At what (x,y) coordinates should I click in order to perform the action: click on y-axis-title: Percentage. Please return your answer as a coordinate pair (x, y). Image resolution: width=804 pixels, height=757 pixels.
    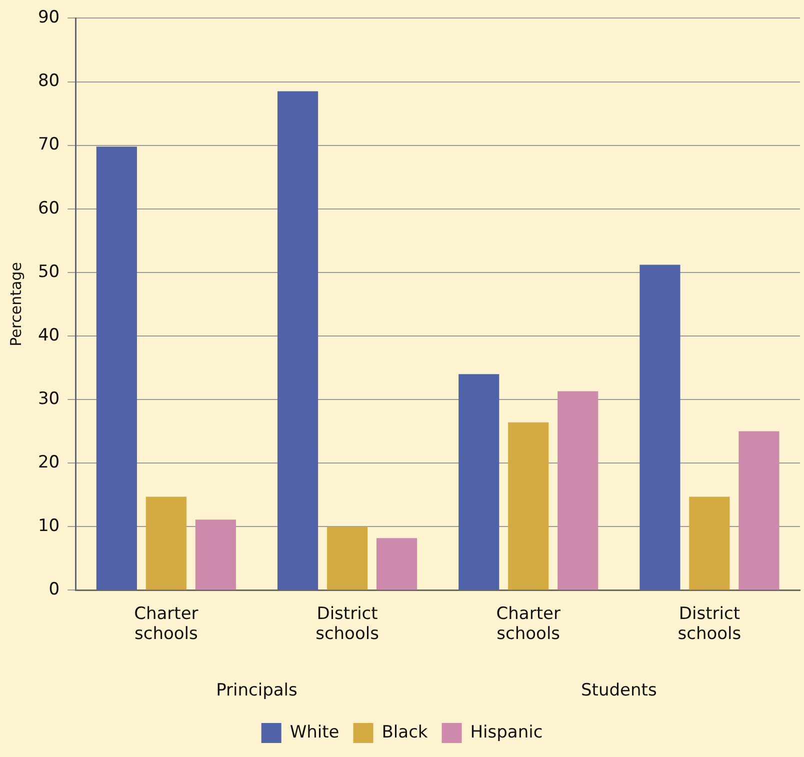
    Looking at the image, I should click on (15, 304).